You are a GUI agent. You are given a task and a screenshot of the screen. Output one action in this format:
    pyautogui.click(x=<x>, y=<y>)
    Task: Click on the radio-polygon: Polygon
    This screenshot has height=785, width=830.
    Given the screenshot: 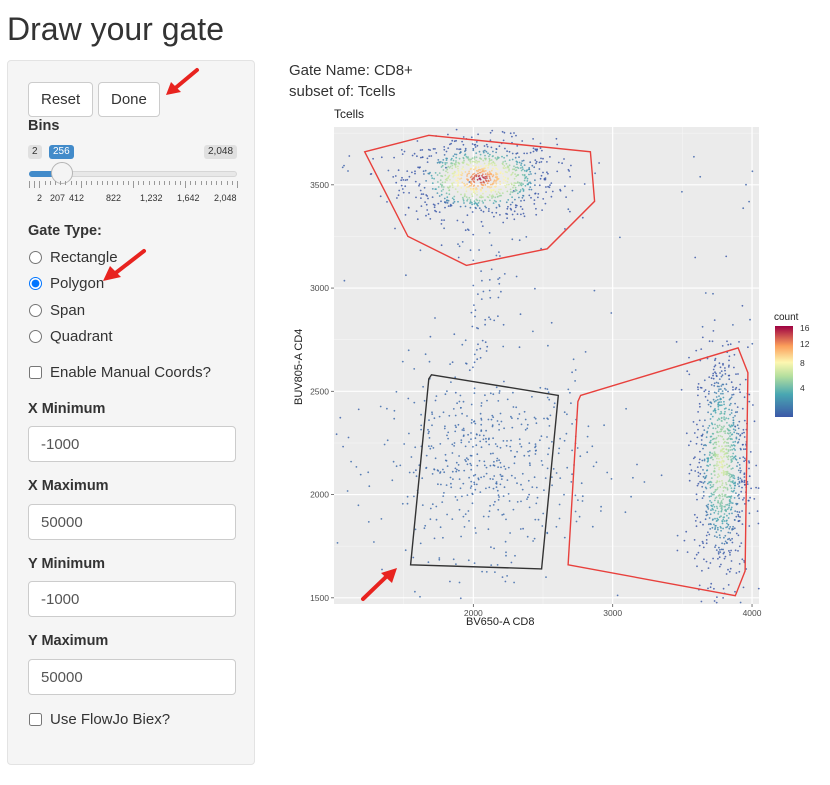 What is the action you would take?
    pyautogui.click(x=66, y=283)
    